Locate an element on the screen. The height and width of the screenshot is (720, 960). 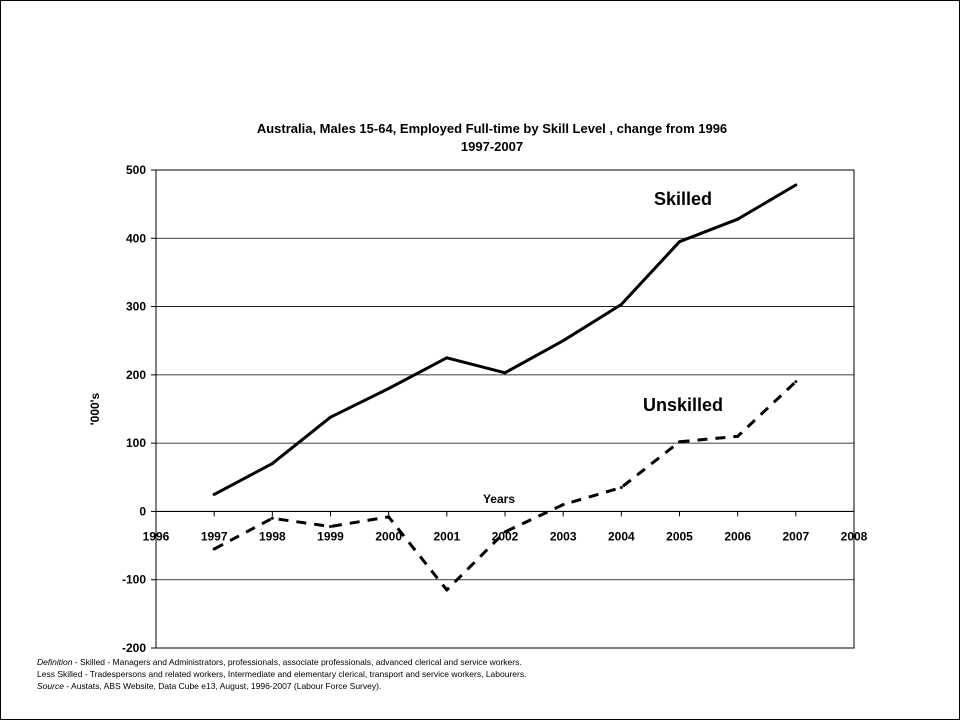
y-tick-label: 500 is located at coordinates (136, 170).